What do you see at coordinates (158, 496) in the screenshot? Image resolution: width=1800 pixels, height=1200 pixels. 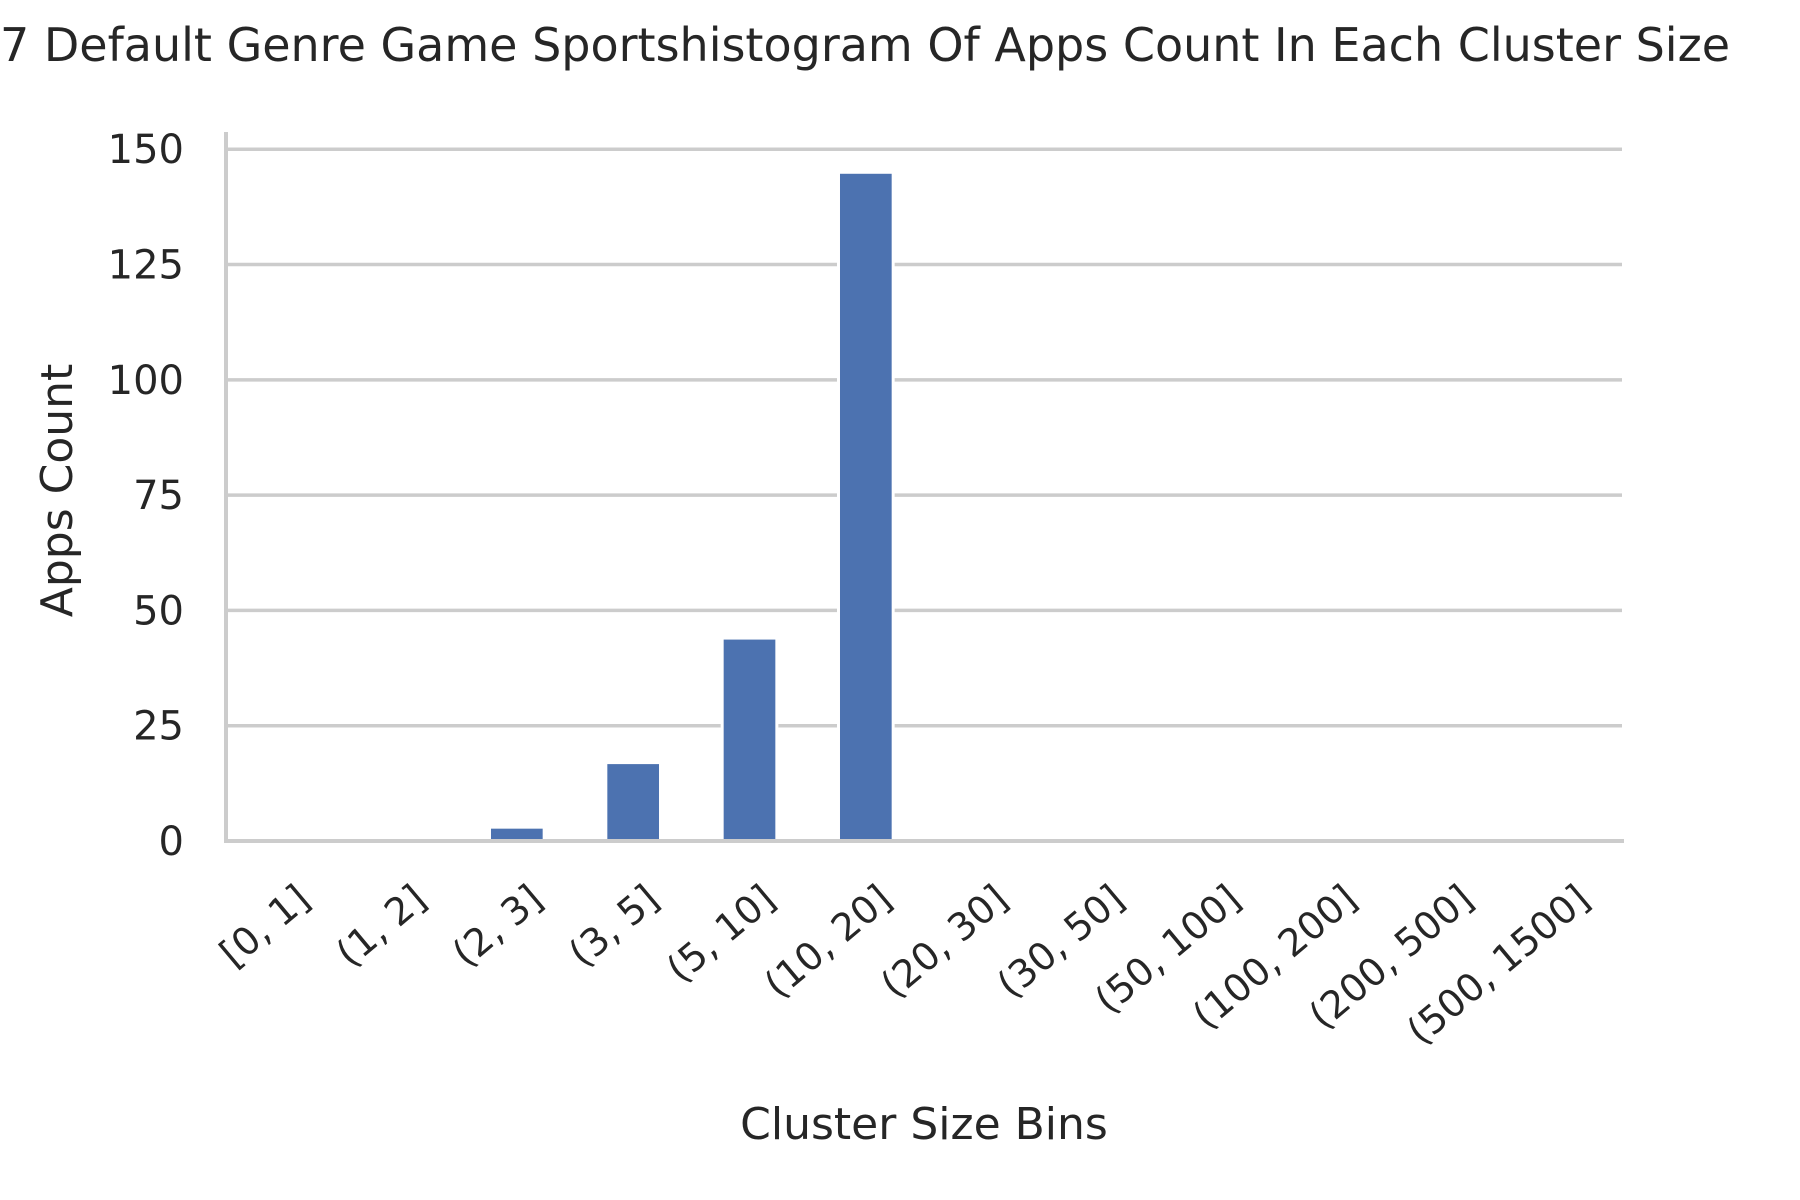 I see `y-tick-label-3: 75` at bounding box center [158, 496].